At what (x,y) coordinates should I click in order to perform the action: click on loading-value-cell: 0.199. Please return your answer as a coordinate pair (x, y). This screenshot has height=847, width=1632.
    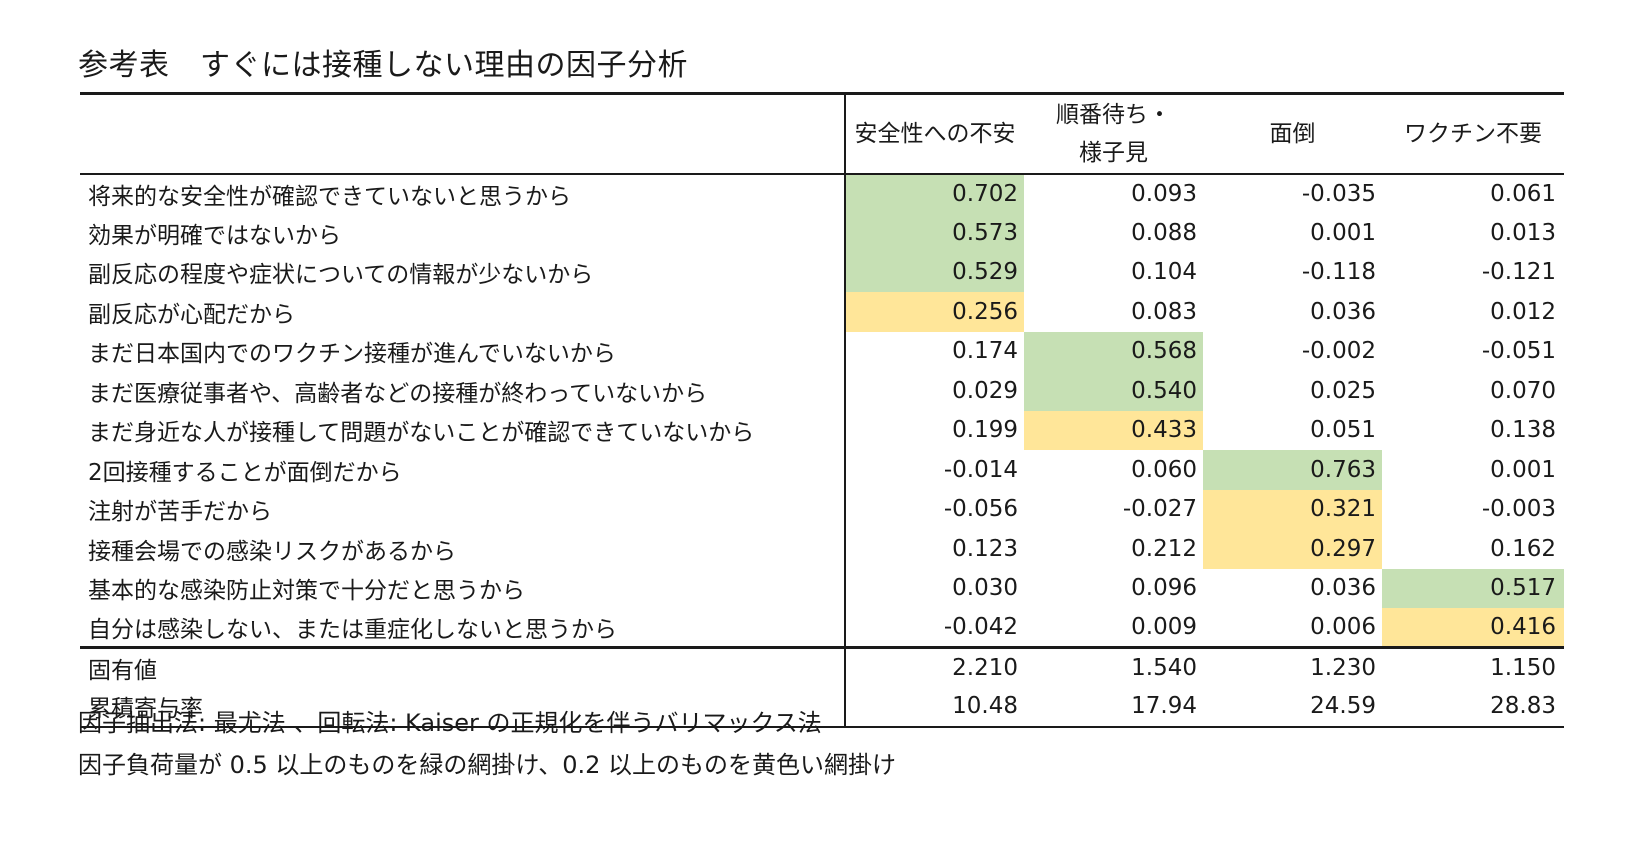
    Looking at the image, I should click on (934, 430).